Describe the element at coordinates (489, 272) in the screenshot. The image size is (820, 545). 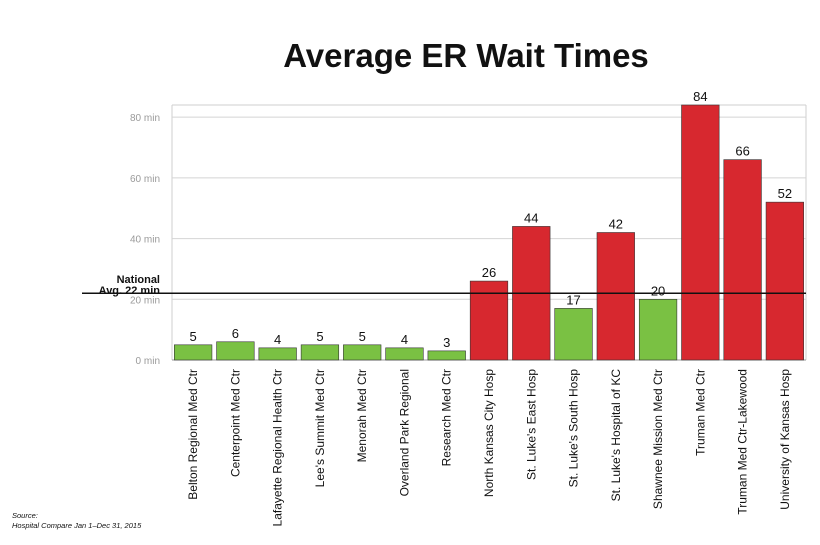
I see `bar-value-label: 26` at that location.